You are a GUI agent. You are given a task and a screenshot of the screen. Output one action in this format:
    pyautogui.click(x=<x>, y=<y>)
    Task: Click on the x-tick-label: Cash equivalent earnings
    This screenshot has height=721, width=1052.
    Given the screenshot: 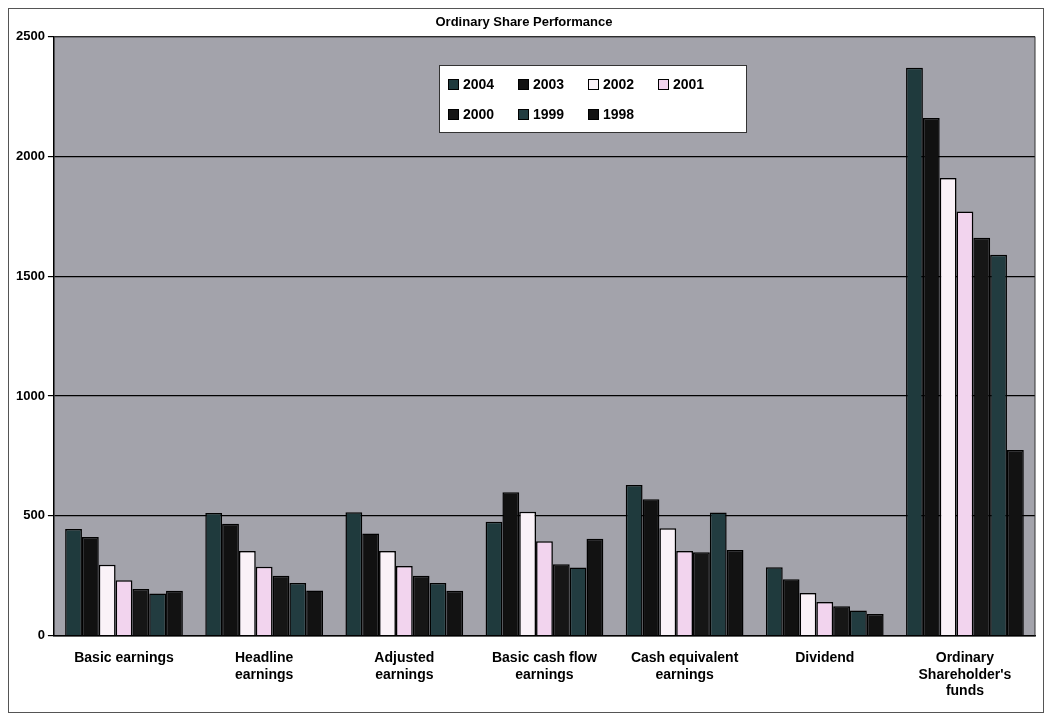 What is the action you would take?
    pyautogui.click(x=684, y=665)
    